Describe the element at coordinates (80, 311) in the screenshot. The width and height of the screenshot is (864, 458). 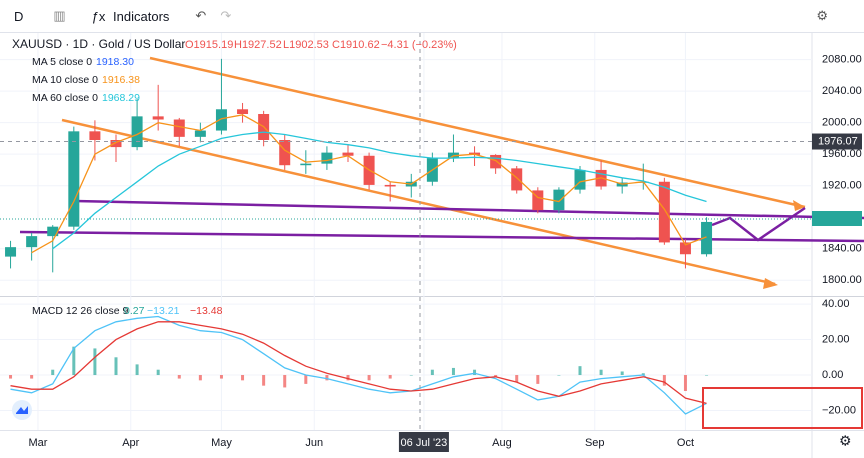
I see `macd-legend-label: MACD 12 26 close 9` at that location.